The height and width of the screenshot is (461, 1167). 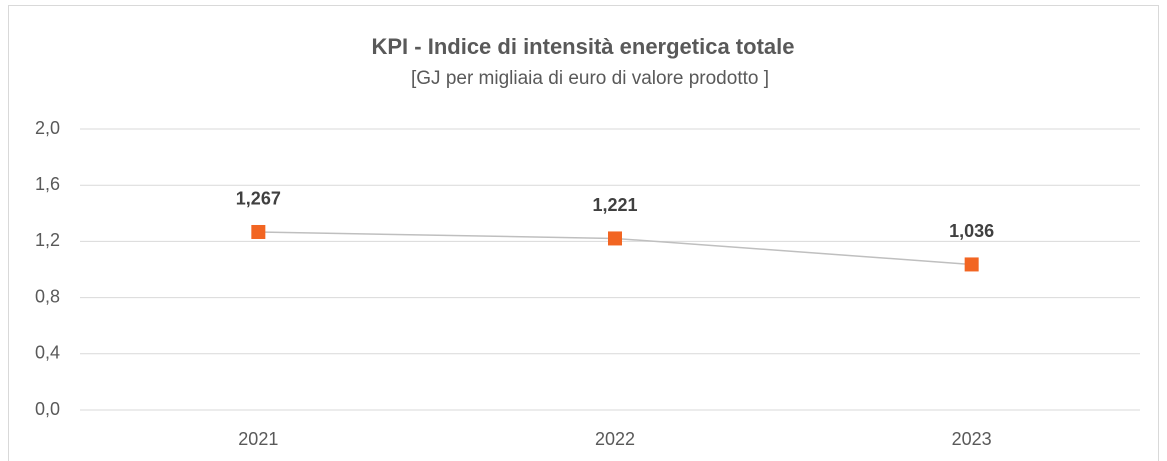 What do you see at coordinates (47, 184) in the screenshot?
I see `y-tick-label: 1,6` at bounding box center [47, 184].